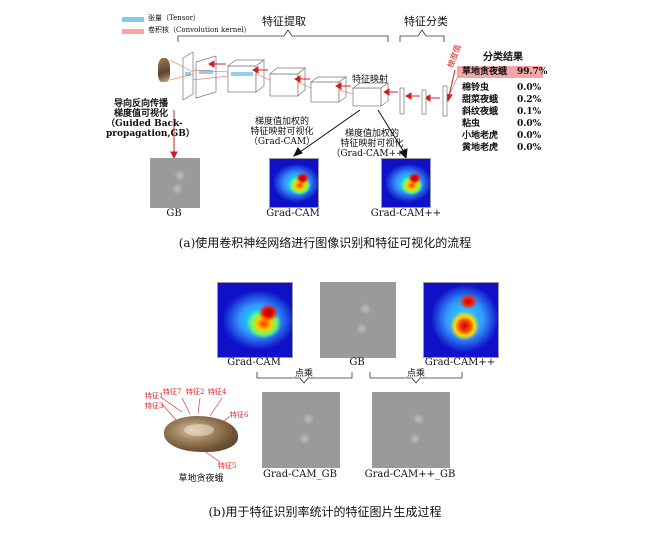  What do you see at coordinates (358, 320) in the screenshot?
I see `gb-image-b` at bounding box center [358, 320].